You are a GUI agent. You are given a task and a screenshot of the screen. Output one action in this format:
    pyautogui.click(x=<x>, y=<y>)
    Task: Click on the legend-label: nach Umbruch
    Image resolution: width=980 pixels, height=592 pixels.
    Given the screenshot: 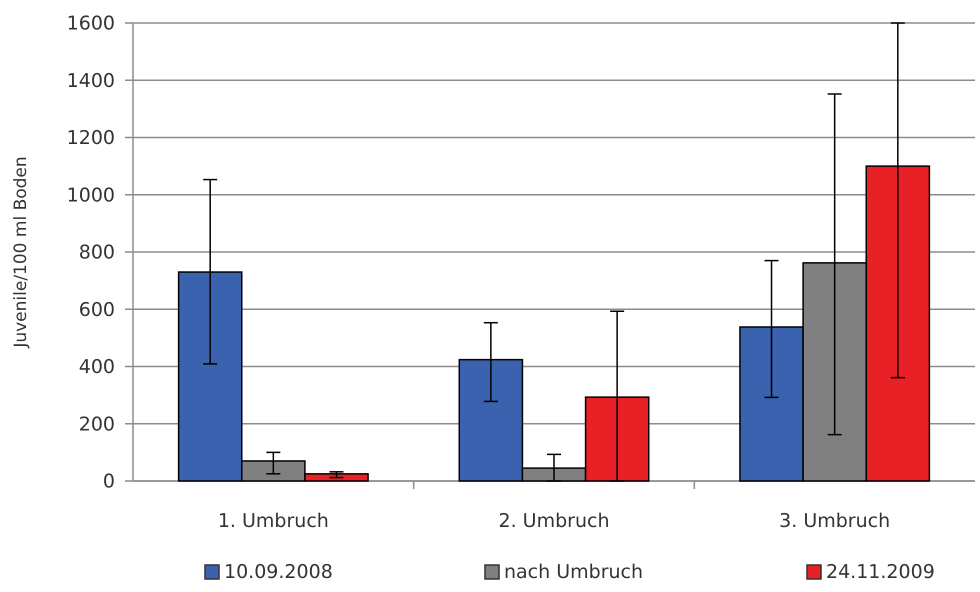 What is the action you would take?
    pyautogui.click(x=574, y=572)
    